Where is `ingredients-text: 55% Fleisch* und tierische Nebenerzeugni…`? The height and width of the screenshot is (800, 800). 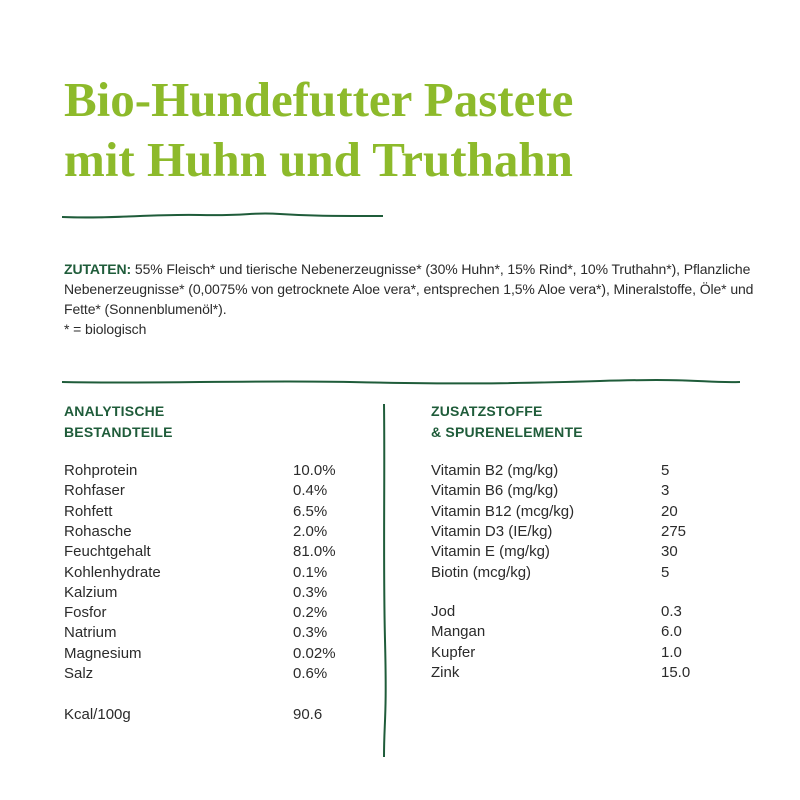
ingredients-text: 55% Fleisch* und tierische Nebenerzeugni… is located at coordinates (409, 289).